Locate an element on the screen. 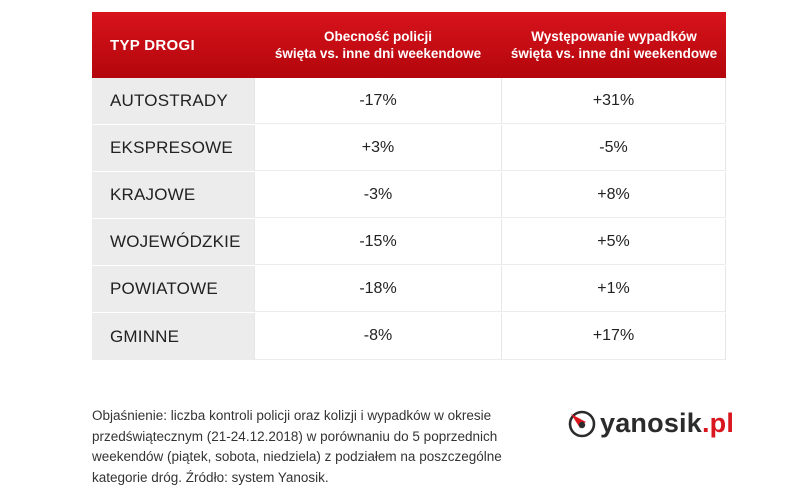 The width and height of the screenshot is (805, 496). header-police-subtitle: święta vs. inne dni weekendowe is located at coordinates (378, 53).